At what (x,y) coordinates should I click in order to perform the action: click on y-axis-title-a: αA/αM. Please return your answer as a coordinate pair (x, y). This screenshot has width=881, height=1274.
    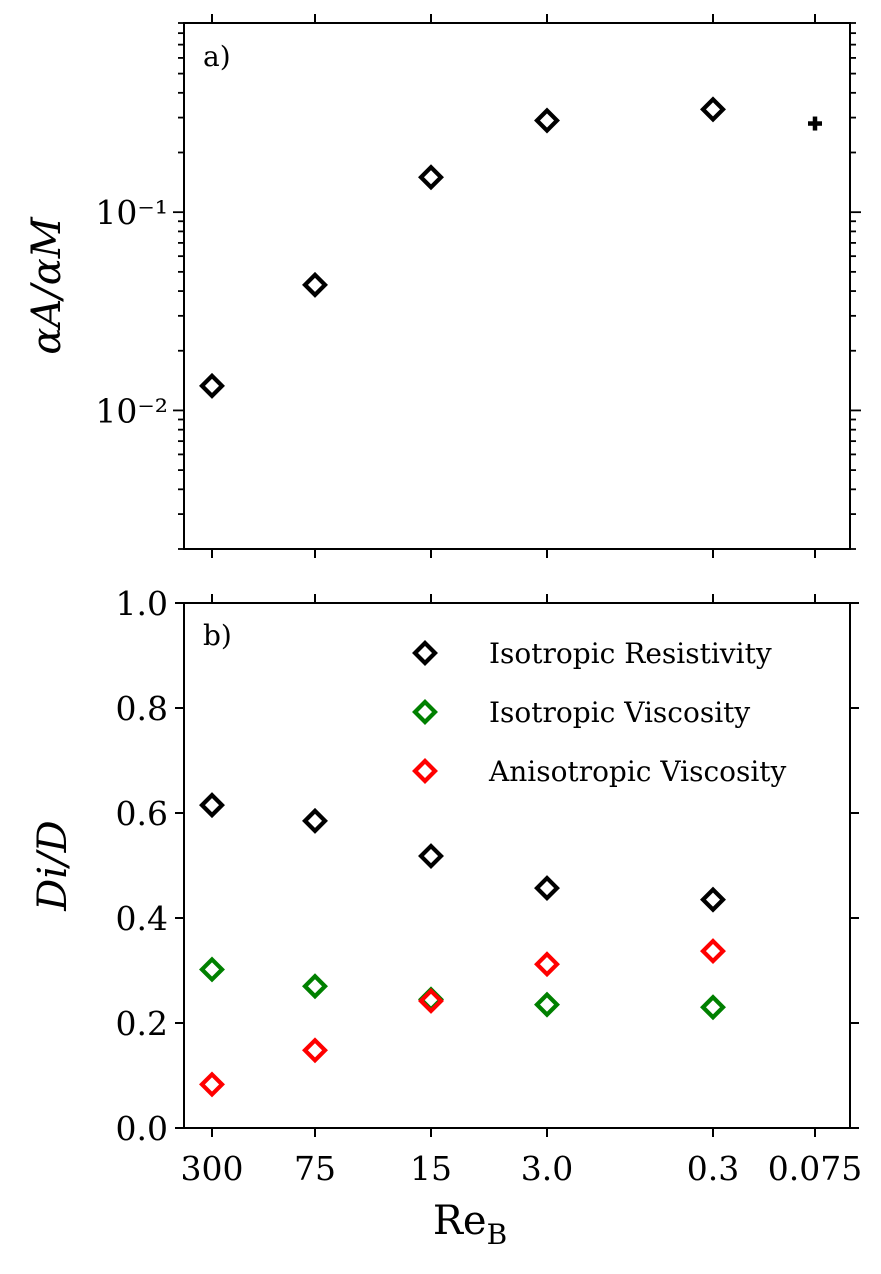
    Looking at the image, I should click on (47, 285).